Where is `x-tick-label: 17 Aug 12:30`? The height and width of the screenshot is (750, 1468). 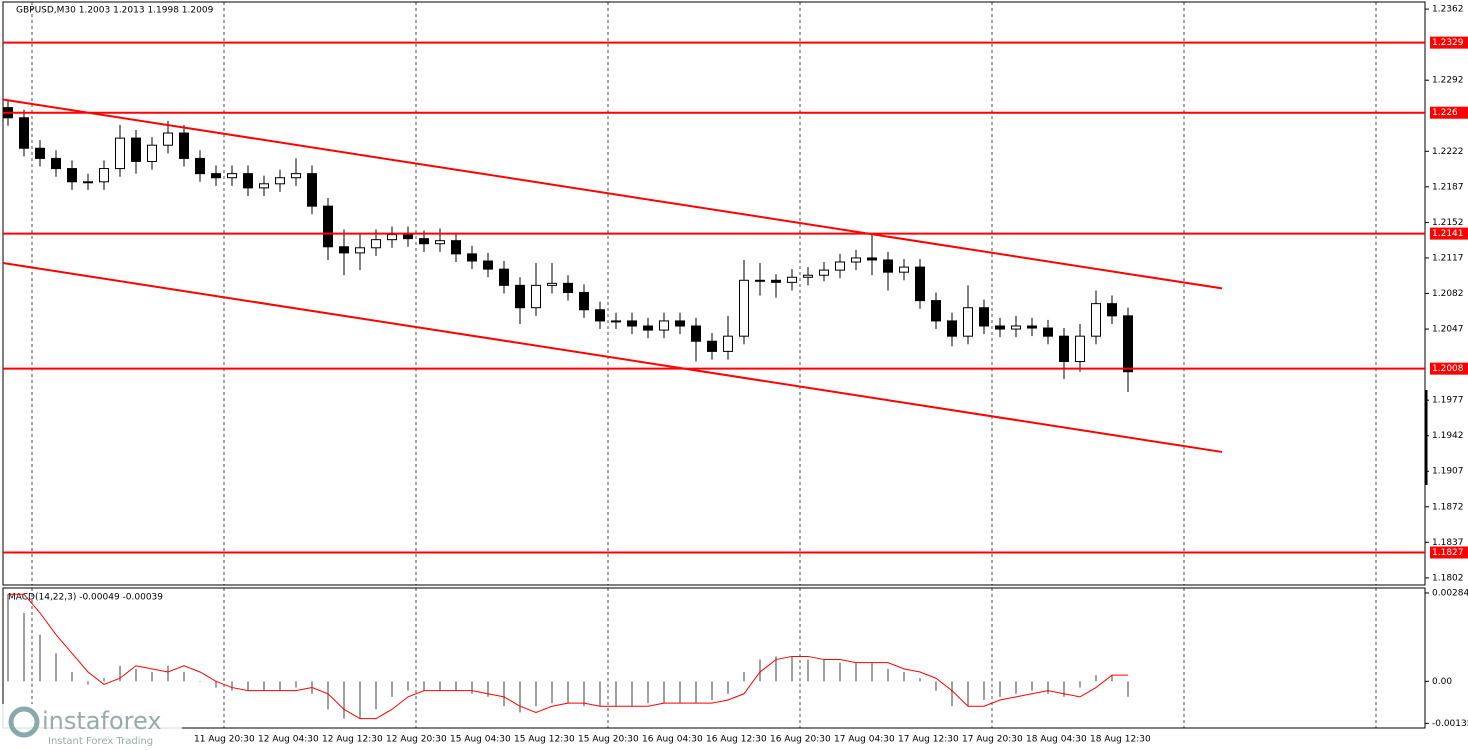 x-tick-label: 17 Aug 12:30 is located at coordinates (928, 740).